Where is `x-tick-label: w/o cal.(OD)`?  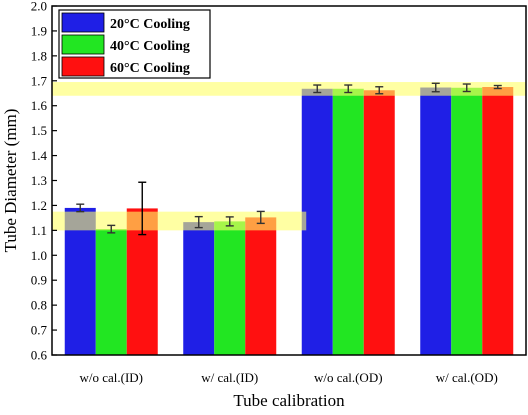 x-tick-label: w/o cal.(OD) is located at coordinates (348, 377).